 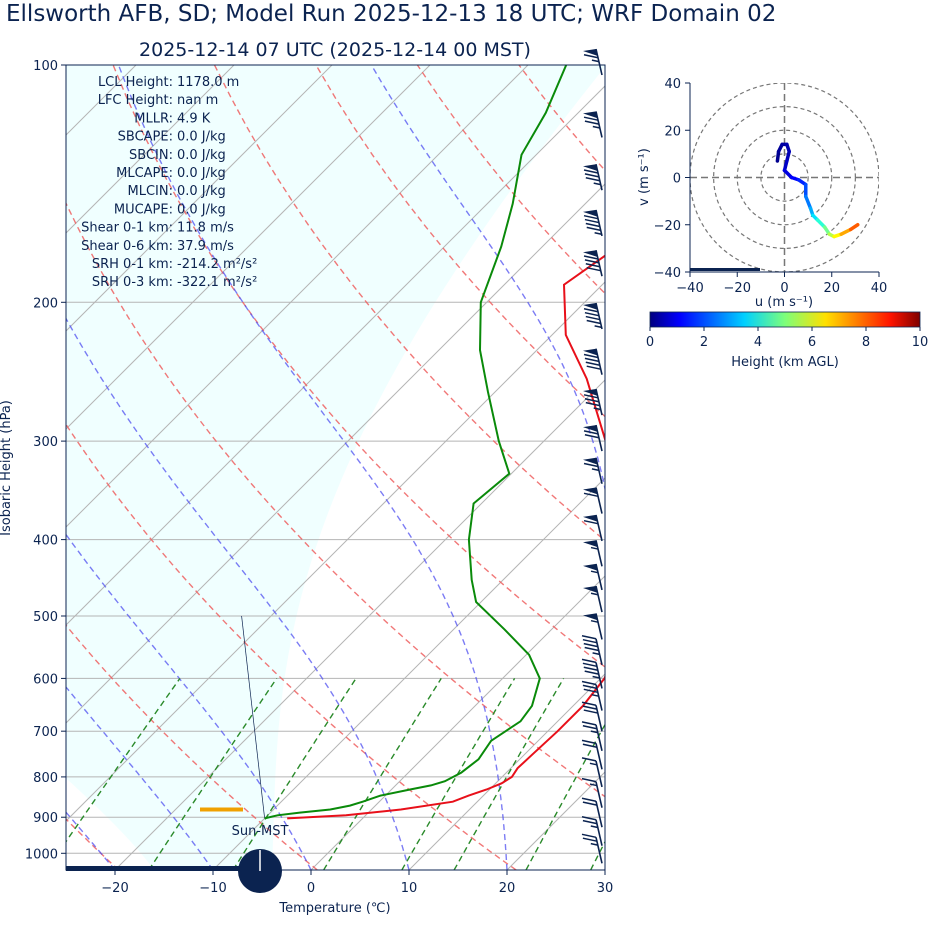 I want to click on y-tick-label: 1000, so click(x=41, y=854).